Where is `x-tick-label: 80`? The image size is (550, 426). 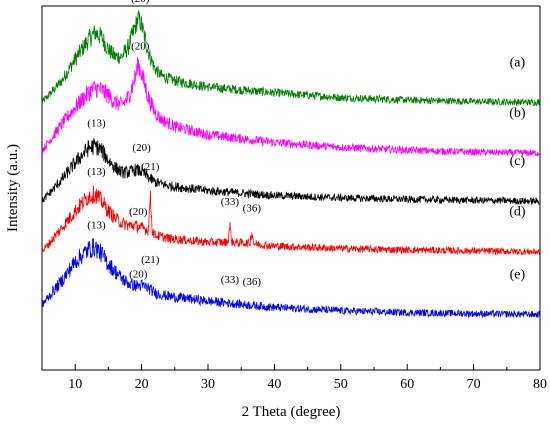
x-tick-label: 80 is located at coordinates (540, 384).